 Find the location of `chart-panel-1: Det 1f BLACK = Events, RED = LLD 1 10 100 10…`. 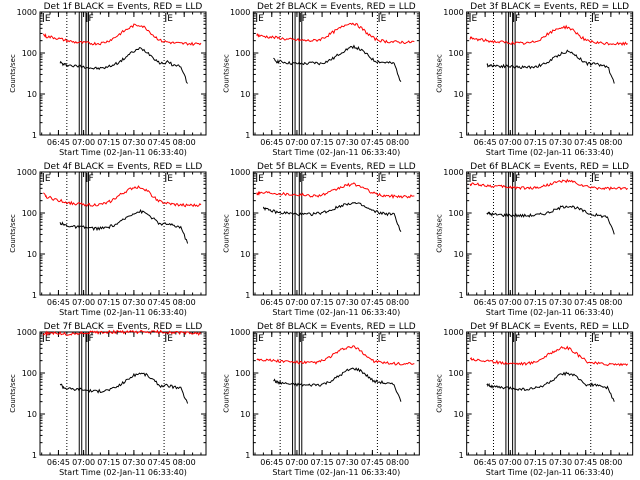

chart-panel-1: Det 1f BLACK = Events, RED = LLD 1 10 100 10… is located at coordinates (108, 79).